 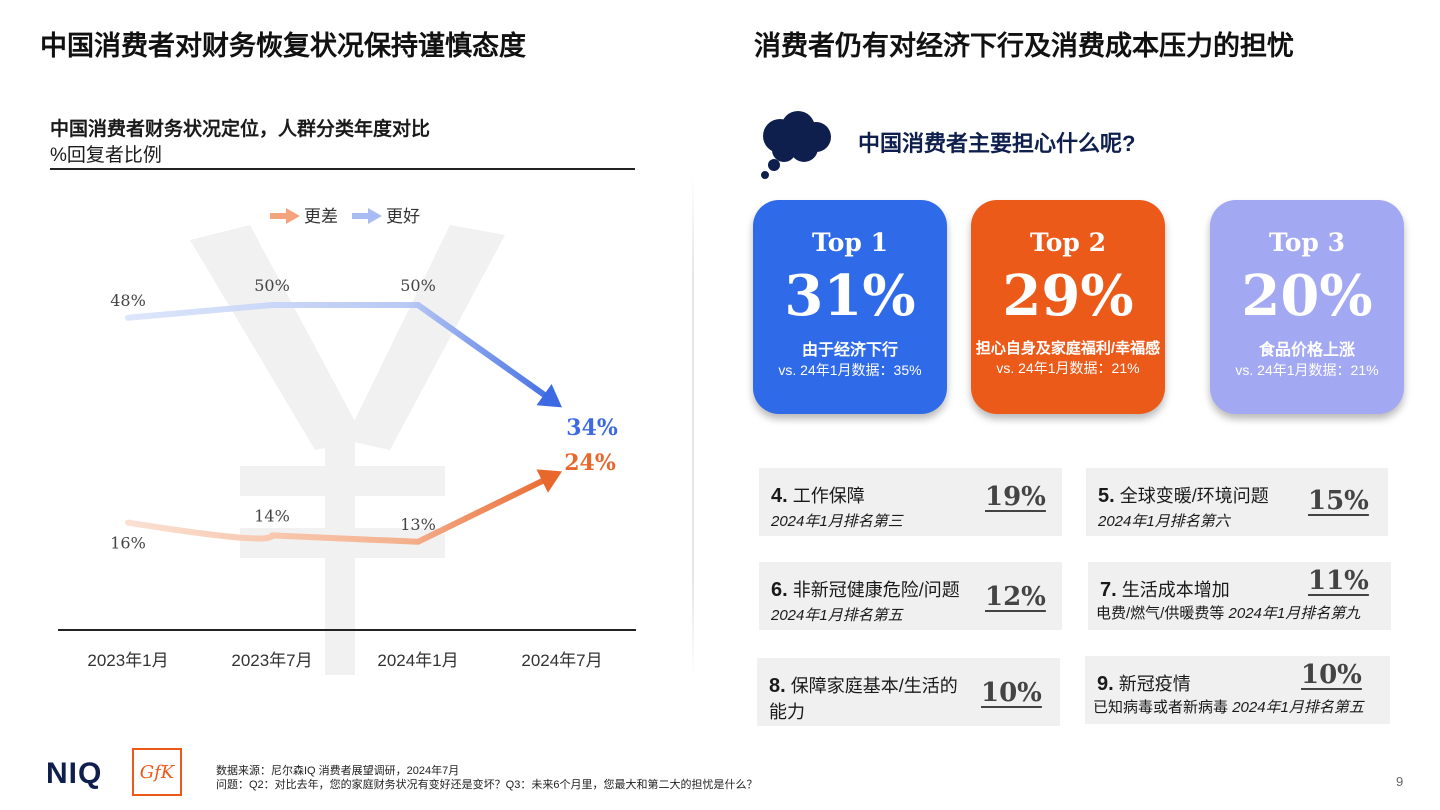 I want to click on item9-sub: 已知病毒或者新病毒, so click(x=1161, y=707).